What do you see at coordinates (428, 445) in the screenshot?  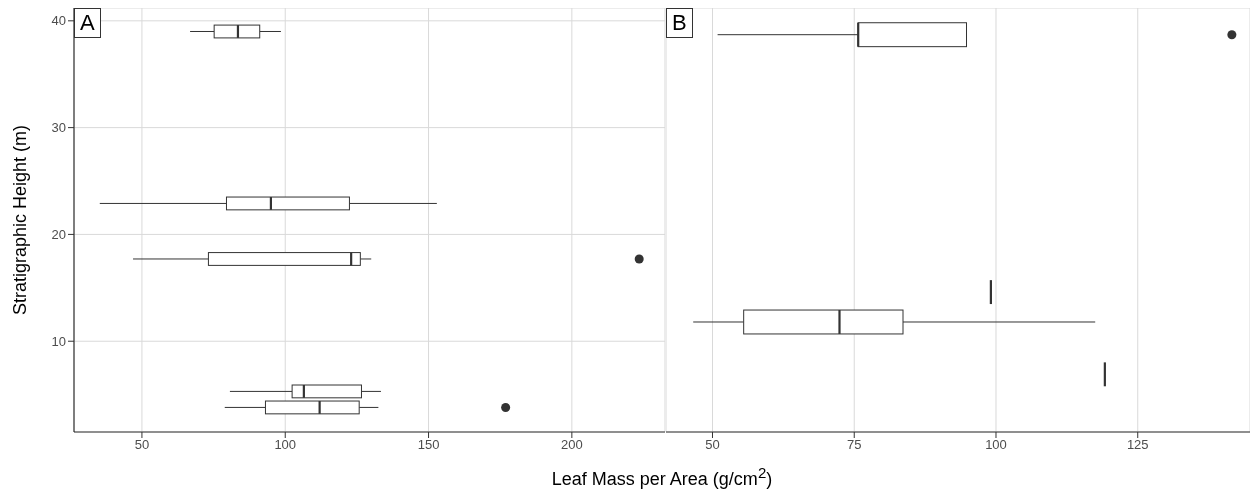 I see `x-tick-label: 150` at bounding box center [428, 445].